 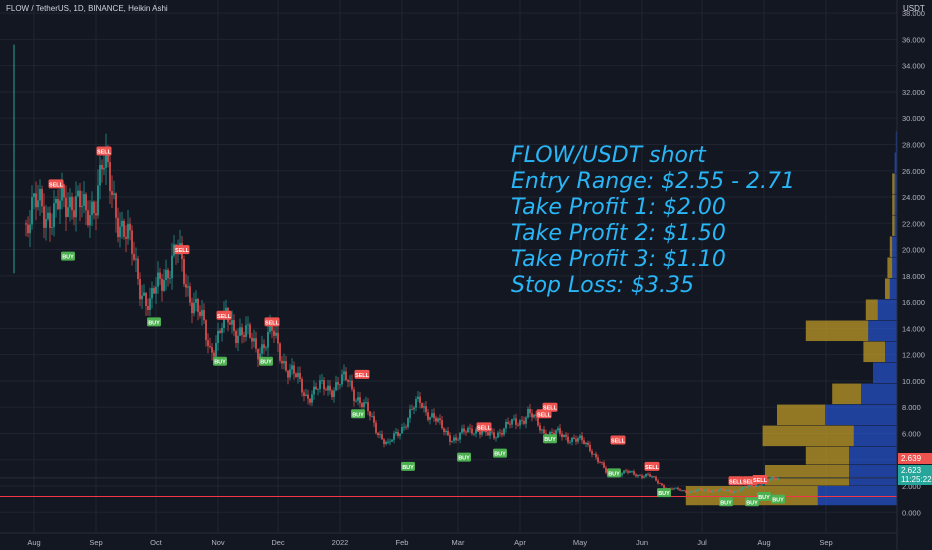 I want to click on x-tick-label: Feb, so click(x=402, y=542).